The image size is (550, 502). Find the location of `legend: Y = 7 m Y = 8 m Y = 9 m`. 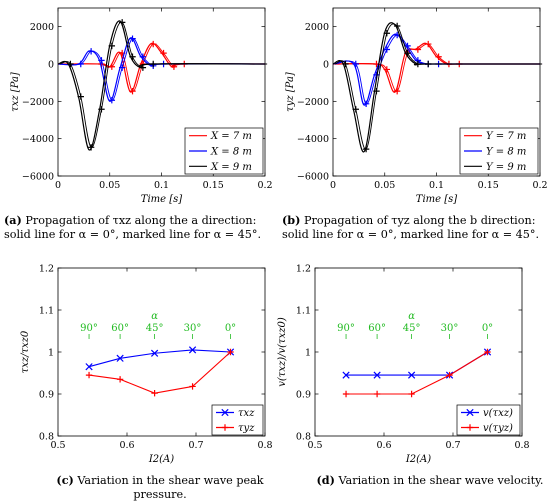

legend: Y = 7 m Y = 8 m Y = 9 m is located at coordinates (499, 151).